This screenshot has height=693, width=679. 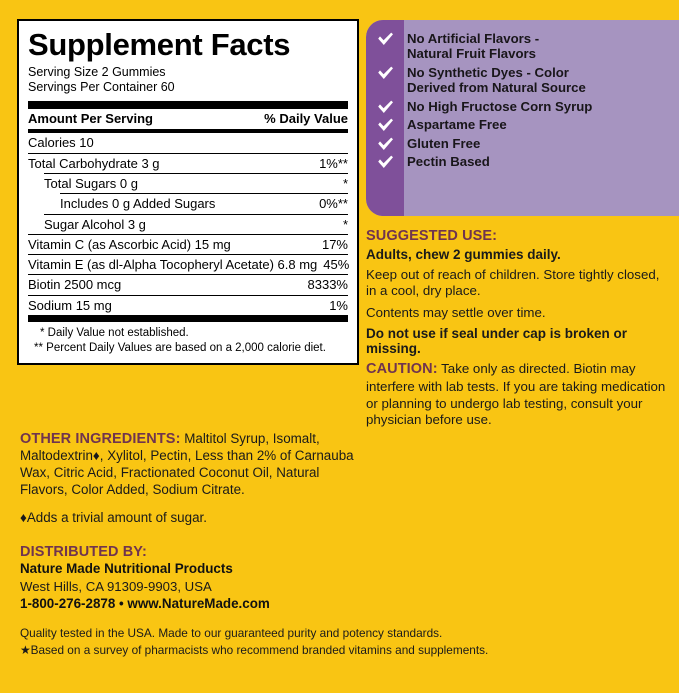 I want to click on list-item: Pectin Based, so click(x=516, y=161).